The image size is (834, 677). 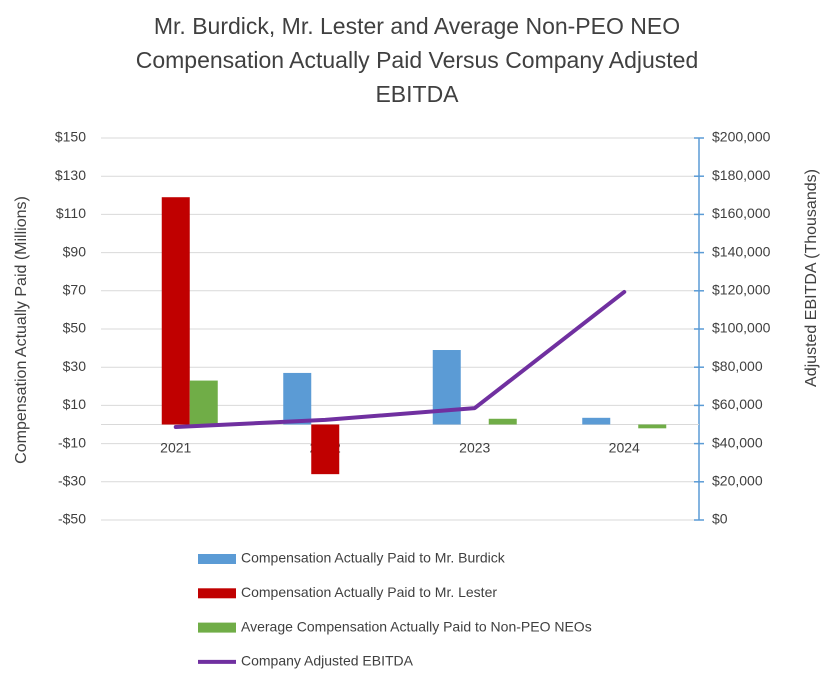 I want to click on chart-title: EBITDA, so click(x=417, y=94).